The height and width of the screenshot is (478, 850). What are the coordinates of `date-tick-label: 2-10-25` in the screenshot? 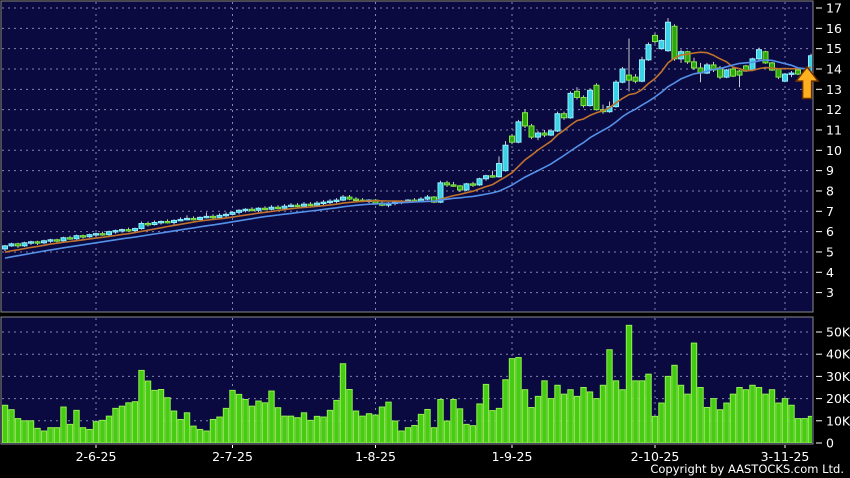 It's located at (655, 456).